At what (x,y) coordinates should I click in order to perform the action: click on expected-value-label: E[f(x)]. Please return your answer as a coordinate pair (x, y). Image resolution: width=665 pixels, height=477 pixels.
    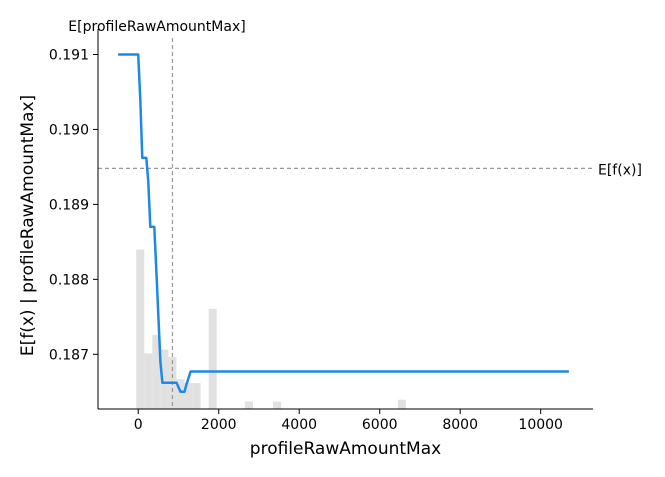
    Looking at the image, I should click on (620, 170).